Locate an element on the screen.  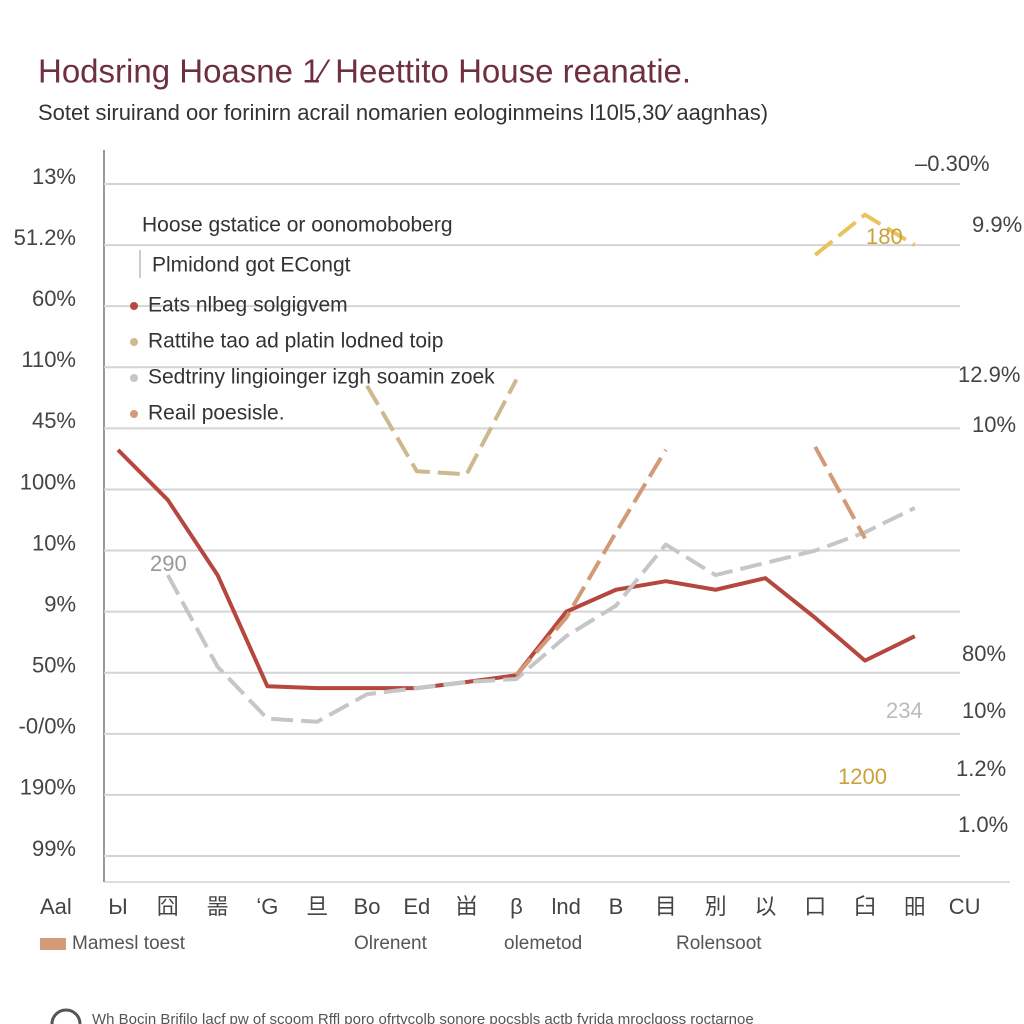
annotation: 1.0% is located at coordinates (983, 824).